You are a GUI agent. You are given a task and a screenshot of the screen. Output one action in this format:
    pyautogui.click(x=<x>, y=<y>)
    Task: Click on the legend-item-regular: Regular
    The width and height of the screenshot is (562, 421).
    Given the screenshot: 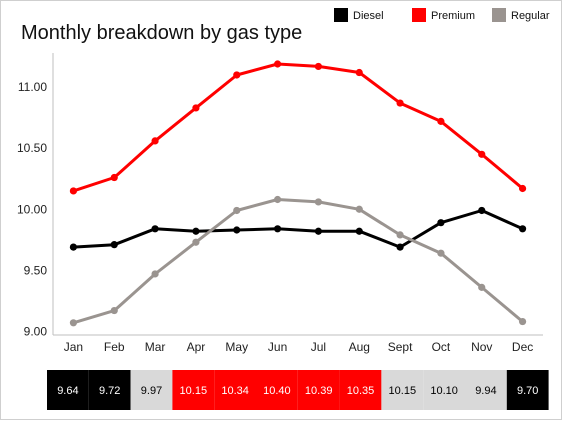 What is the action you would take?
    pyautogui.click(x=521, y=15)
    